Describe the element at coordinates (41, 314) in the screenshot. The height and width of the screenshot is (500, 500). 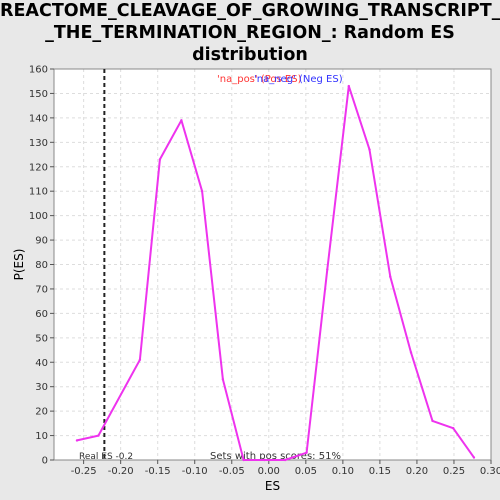
I see `y-tick-label: 60` at that location.